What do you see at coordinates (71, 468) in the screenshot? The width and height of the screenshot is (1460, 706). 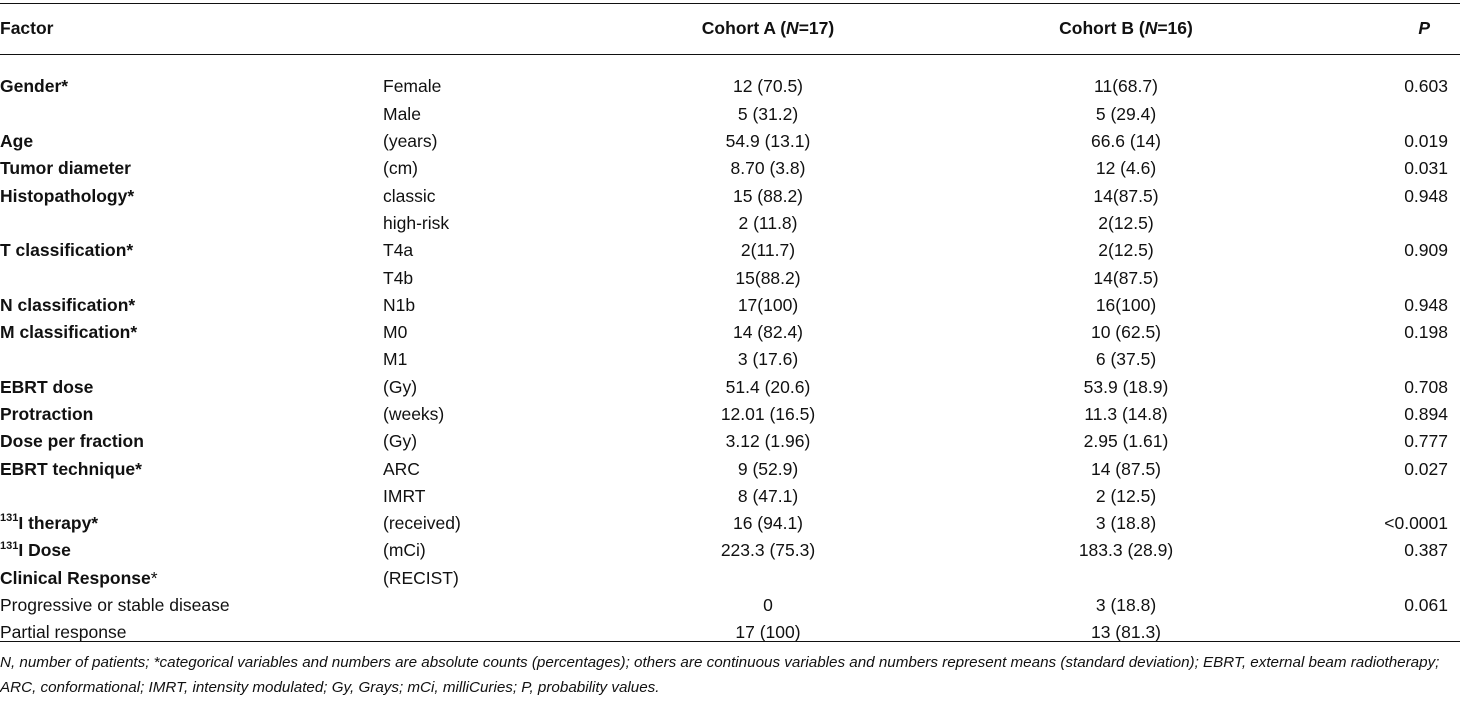 I see `factor-cell: EBRT technique*` at bounding box center [71, 468].